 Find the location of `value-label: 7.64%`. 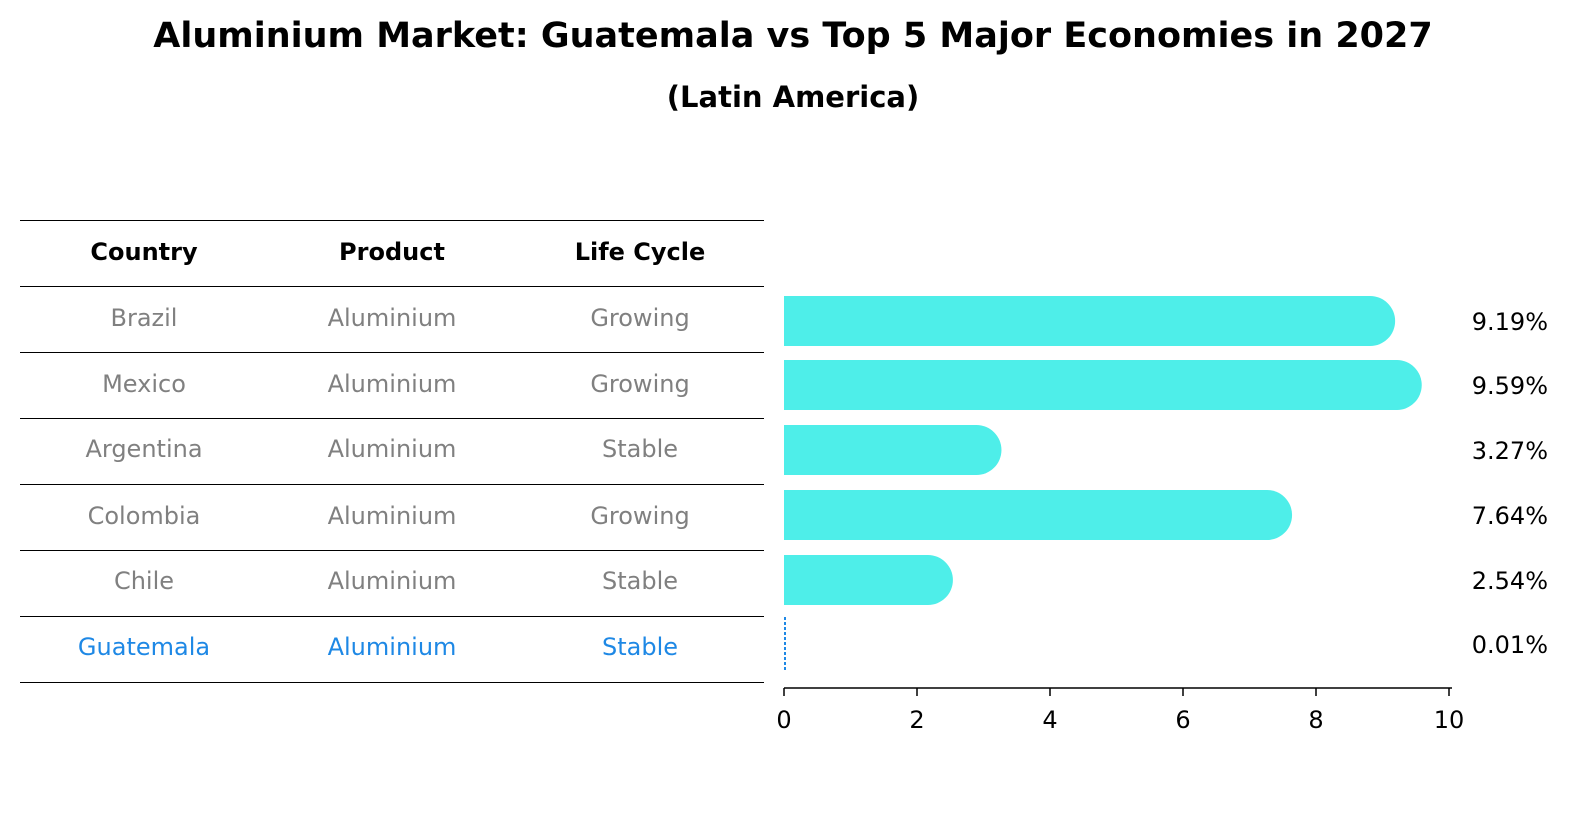

value-label: 7.64% is located at coordinates (1510, 516).